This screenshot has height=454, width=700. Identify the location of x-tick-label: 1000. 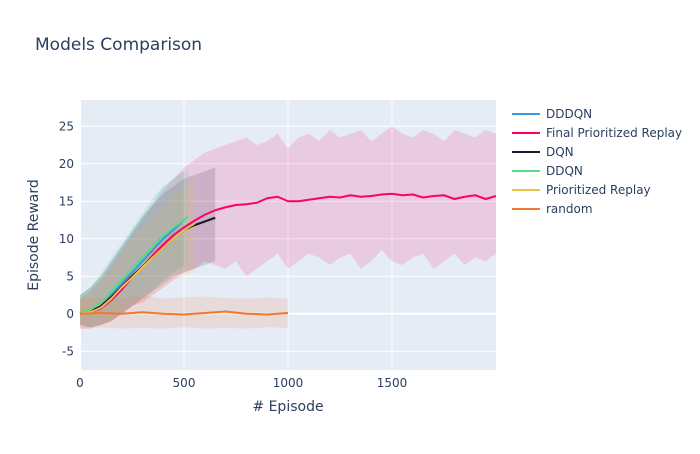
(288, 383).